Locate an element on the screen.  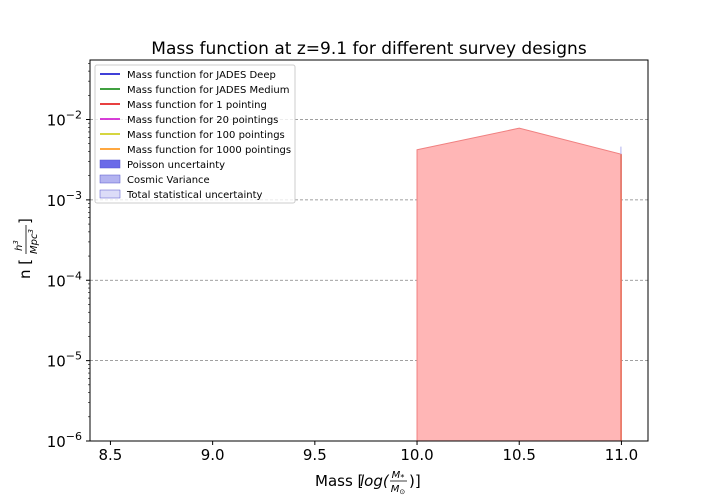
legend-entry: Mass function for 20 pointings is located at coordinates (189, 120).